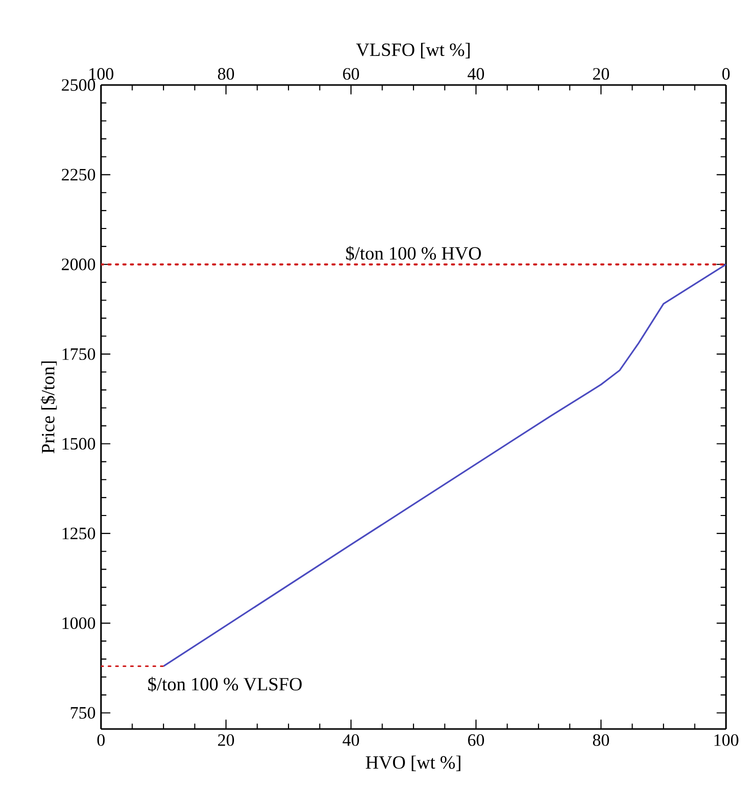 This screenshot has width=748, height=810. What do you see at coordinates (351, 740) in the screenshot?
I see `x-tick-label: 40` at bounding box center [351, 740].